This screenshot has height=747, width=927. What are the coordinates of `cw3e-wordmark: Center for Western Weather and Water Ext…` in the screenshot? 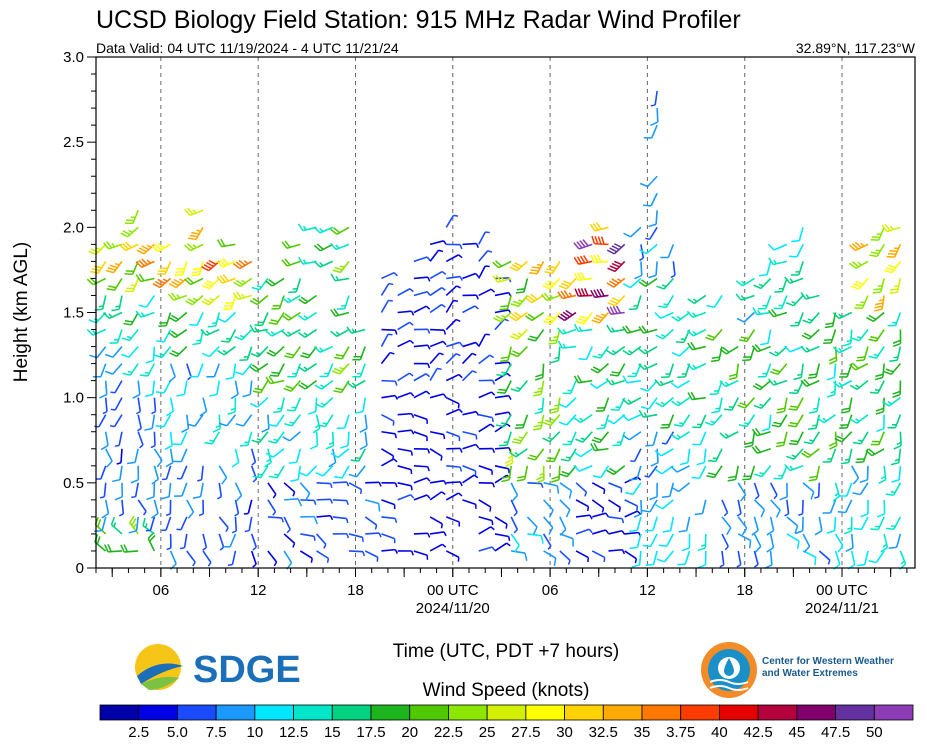 It's located at (828, 668).